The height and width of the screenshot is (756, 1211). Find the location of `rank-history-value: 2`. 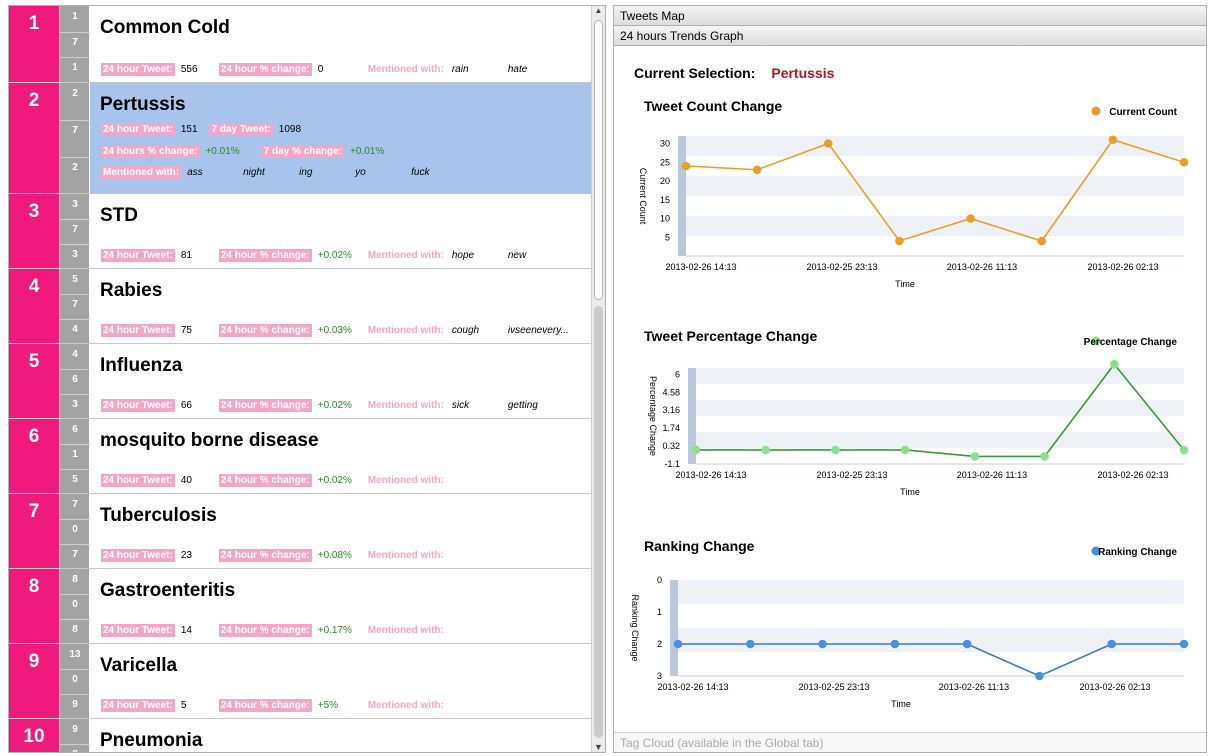

rank-history-value: 2 is located at coordinates (75, 167).